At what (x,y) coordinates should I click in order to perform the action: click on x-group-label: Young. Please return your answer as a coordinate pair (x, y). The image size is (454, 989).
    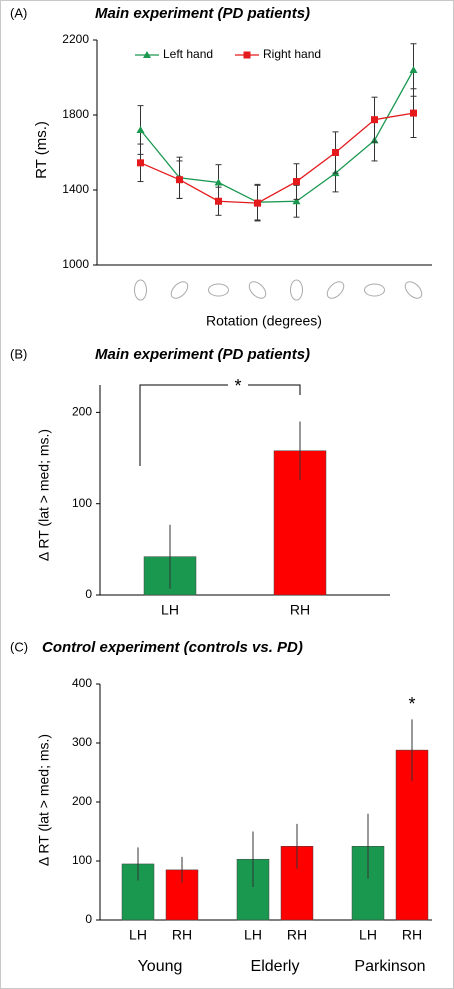
    Looking at the image, I should click on (160, 966).